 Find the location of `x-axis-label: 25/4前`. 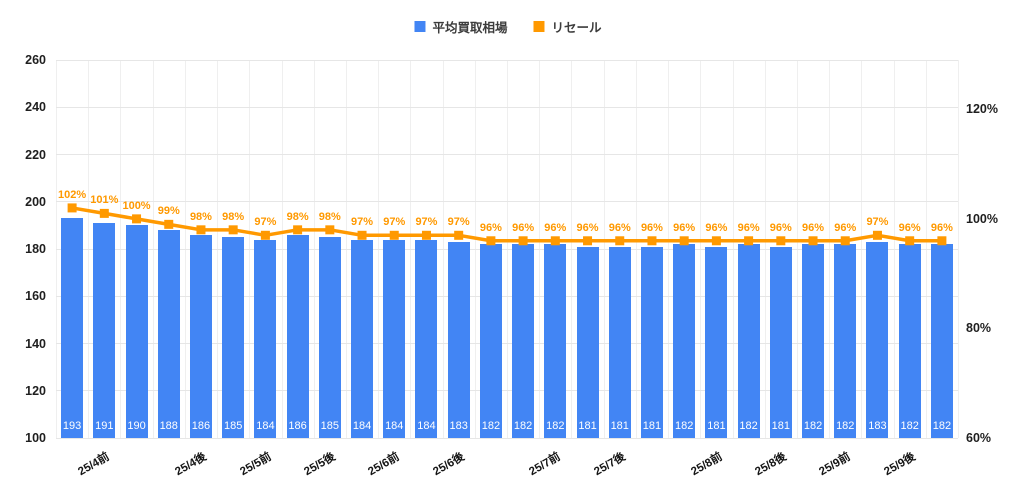

x-axis-label: 25/4前 is located at coordinates (94, 464).